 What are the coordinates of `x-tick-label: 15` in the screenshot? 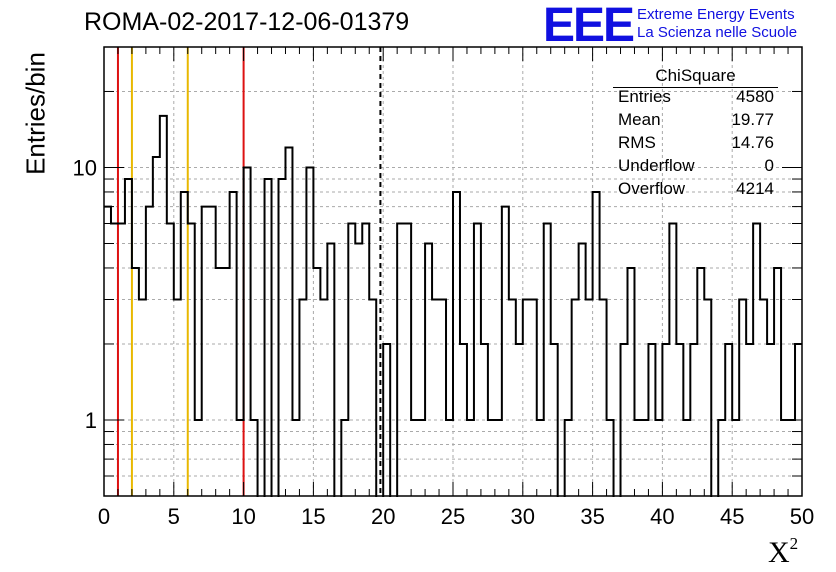 It's located at (313, 516).